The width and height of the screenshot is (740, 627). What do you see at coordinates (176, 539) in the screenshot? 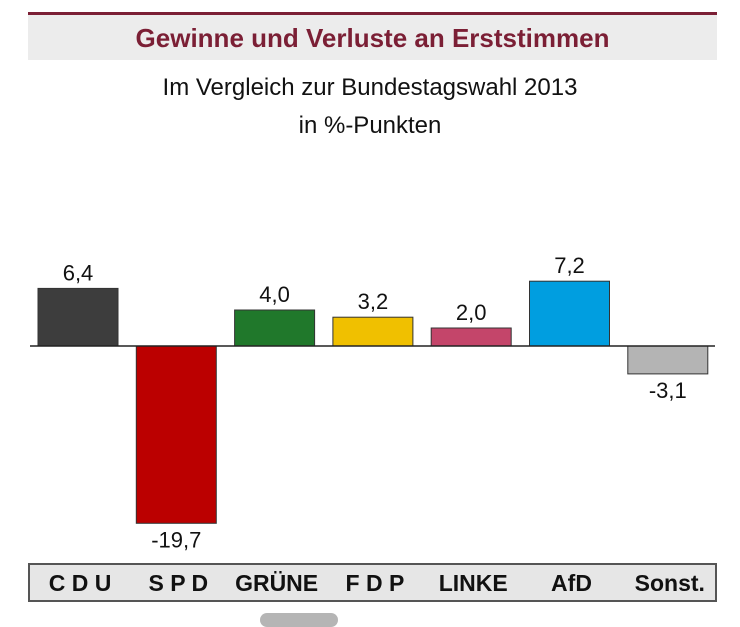
I see `data-label-1: -19,7` at bounding box center [176, 539].